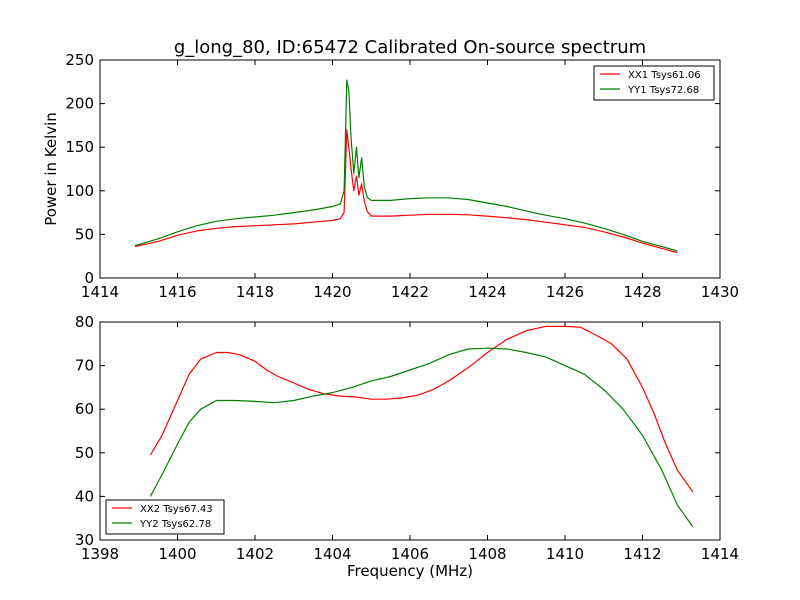 This screenshot has width=800, height=600. Describe the element at coordinates (255, 292) in the screenshot. I see `top-xtick-label: 1418` at that location.